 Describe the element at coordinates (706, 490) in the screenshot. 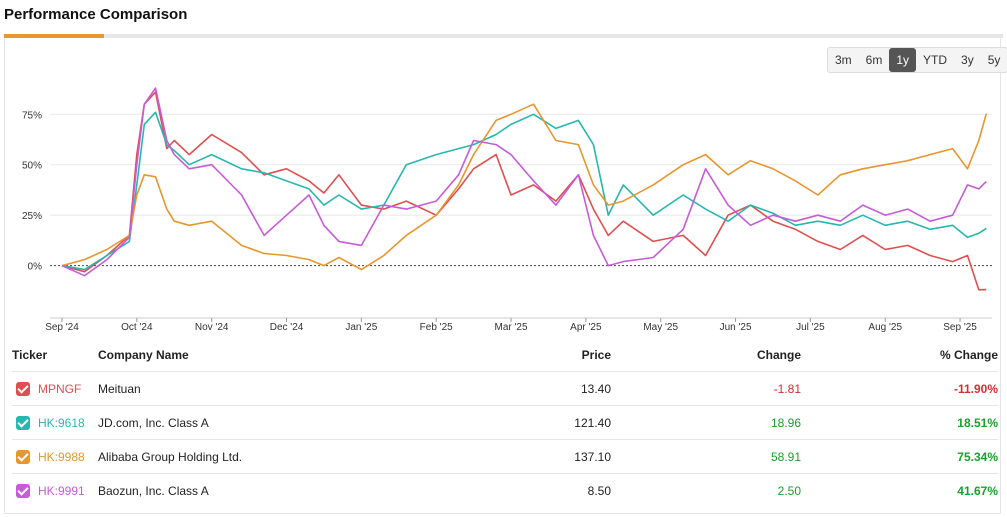

I see `change-value: 2.50` at that location.